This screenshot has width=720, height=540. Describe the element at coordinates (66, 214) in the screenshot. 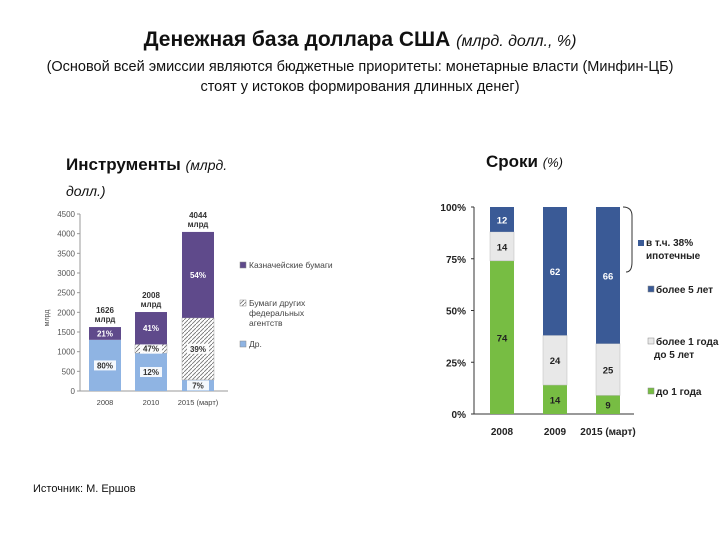

I see `y-tick-label: 4500` at that location.